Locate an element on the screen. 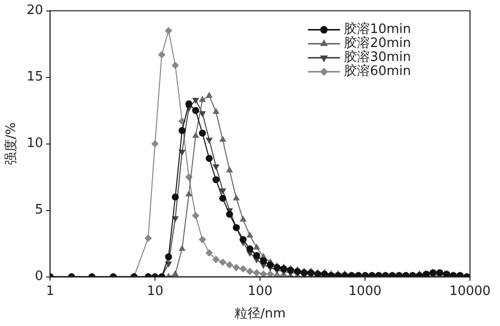  y-tick-label: 20 is located at coordinates (35, 10).